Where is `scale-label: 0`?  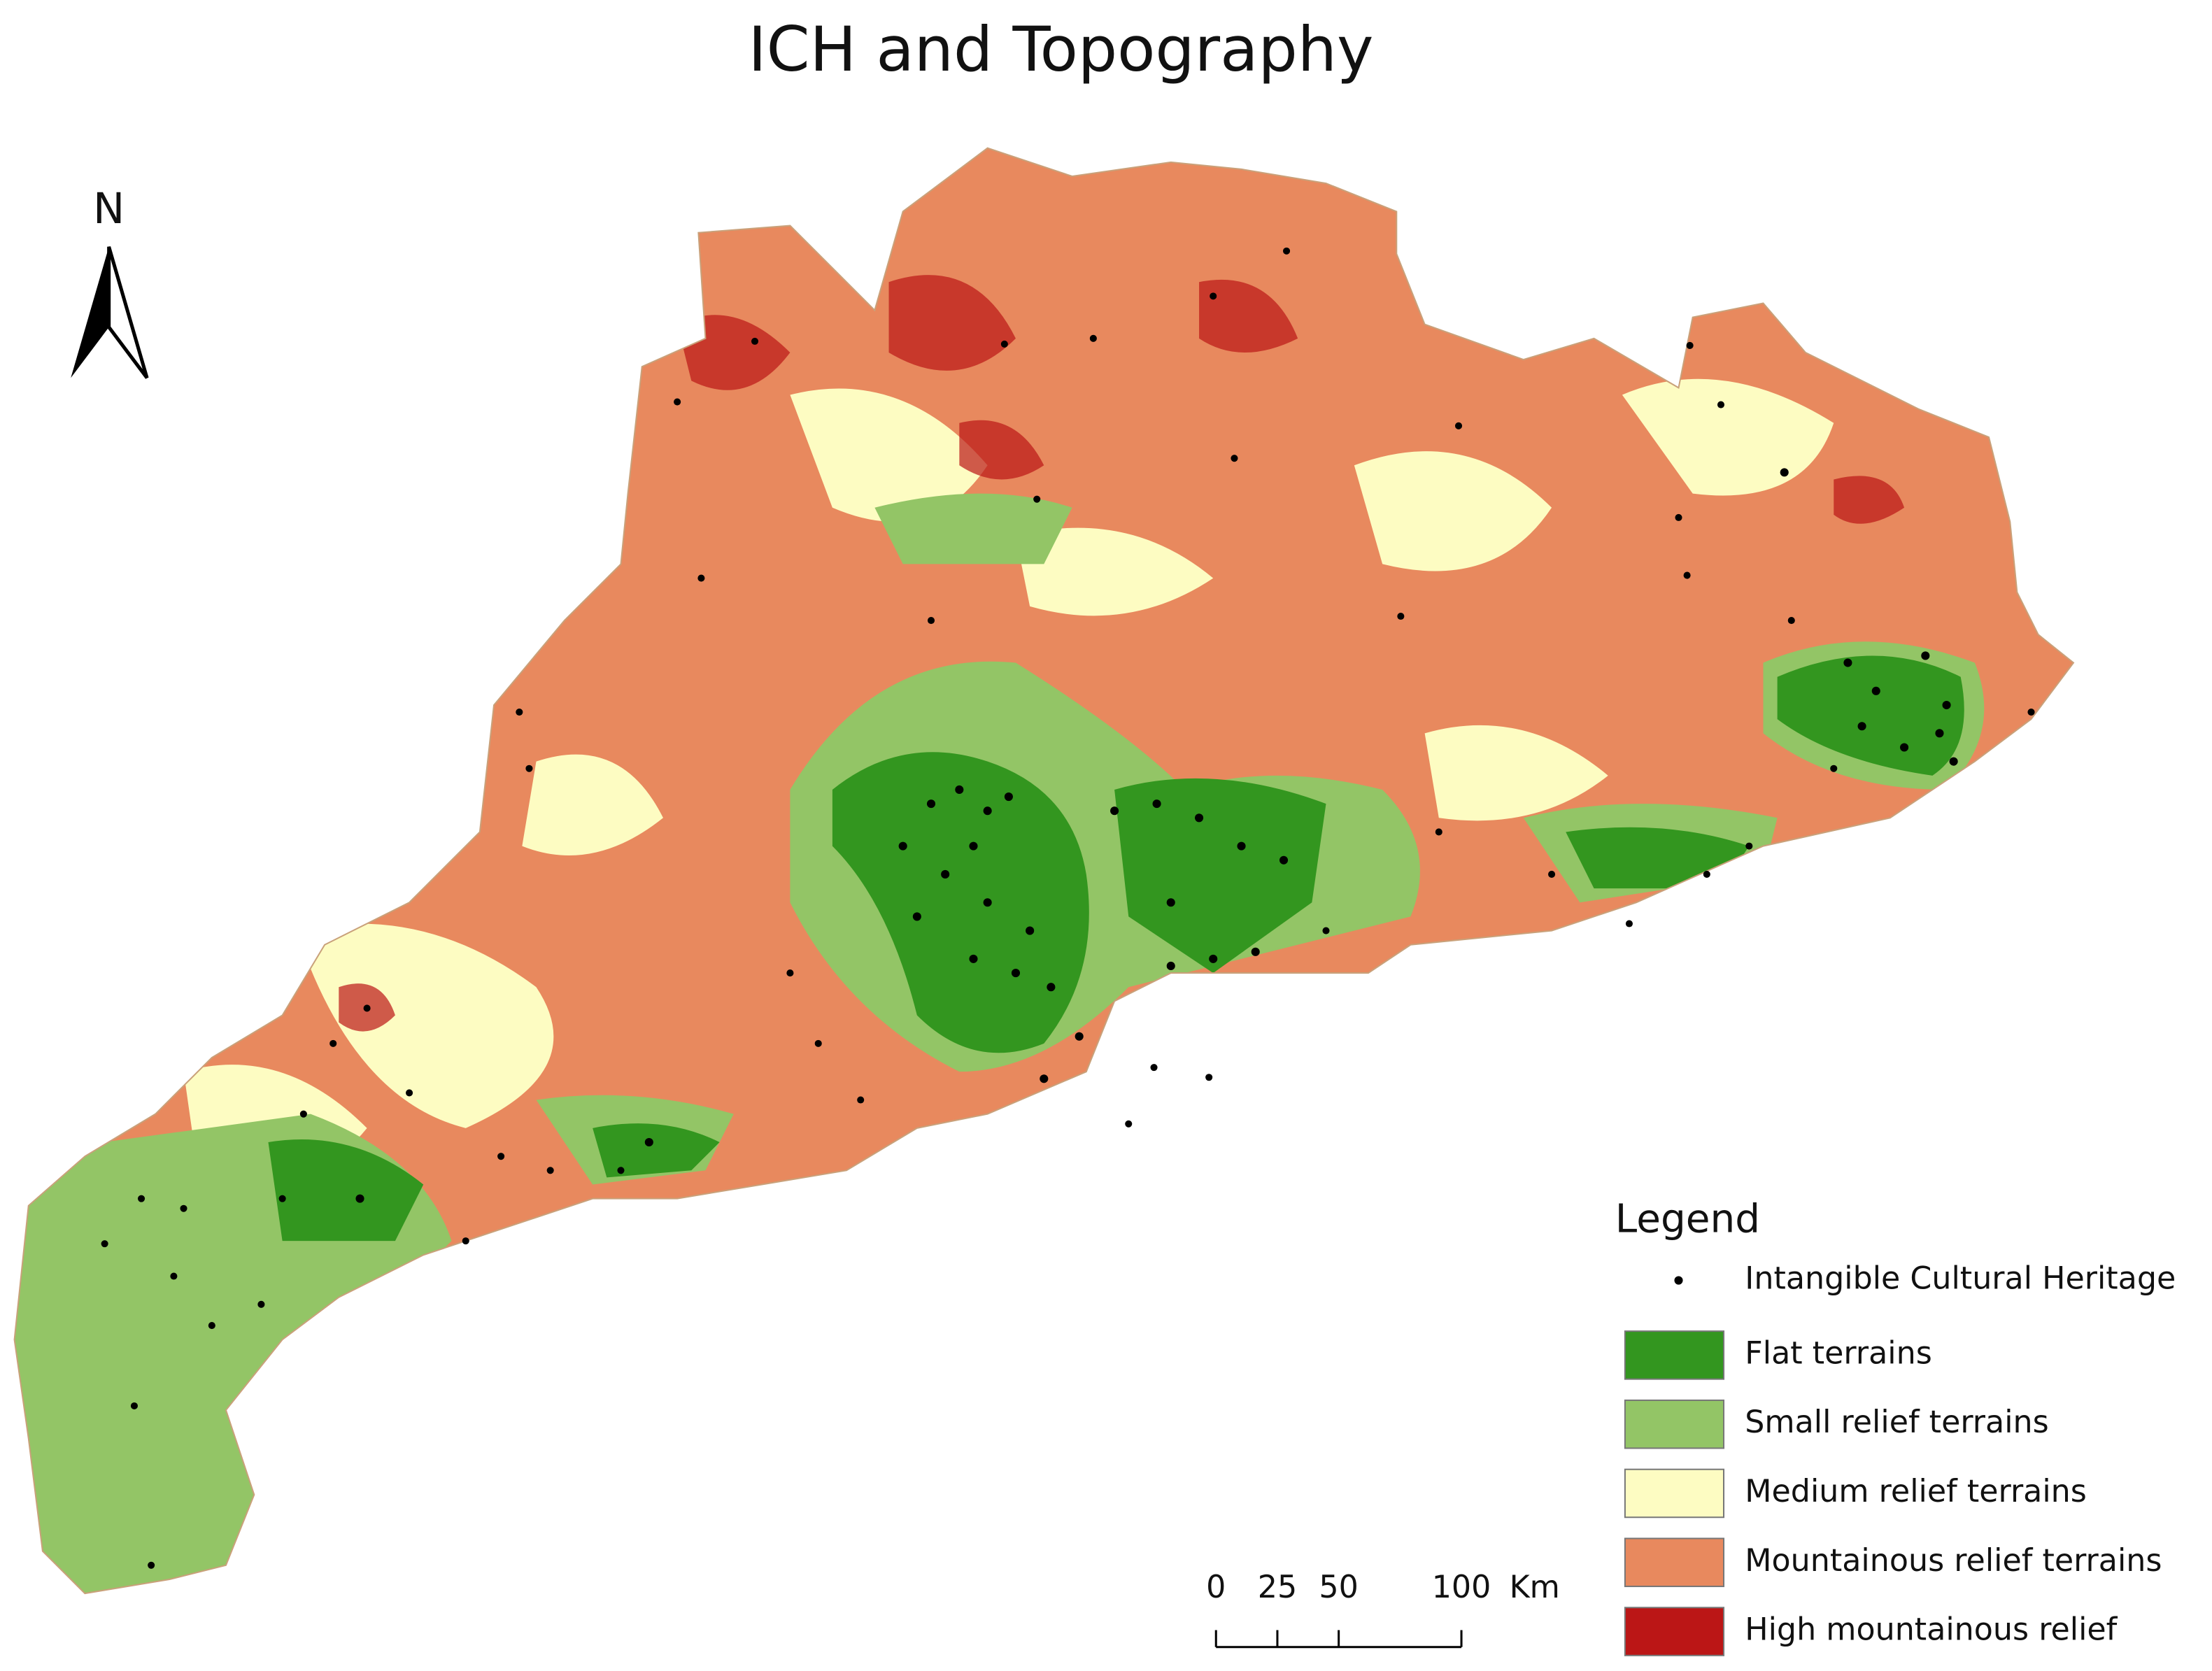
scale-label: 0 is located at coordinates (1216, 1587).